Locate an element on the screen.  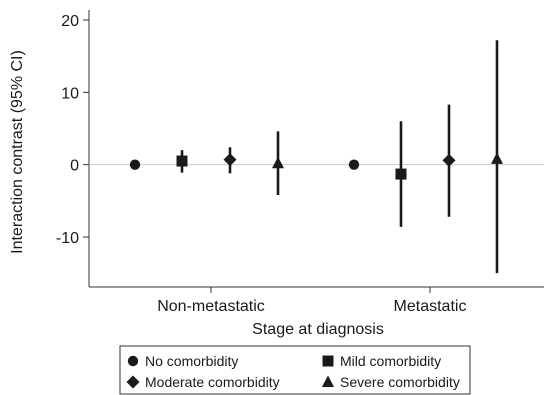
legend-label: Mild comorbidity is located at coordinates (390, 361).